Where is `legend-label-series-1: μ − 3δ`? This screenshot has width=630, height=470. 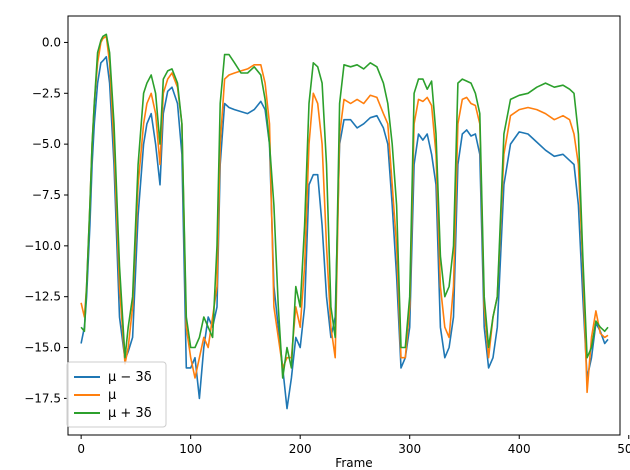
legend-label-series-1: μ − 3δ is located at coordinates (130, 377).